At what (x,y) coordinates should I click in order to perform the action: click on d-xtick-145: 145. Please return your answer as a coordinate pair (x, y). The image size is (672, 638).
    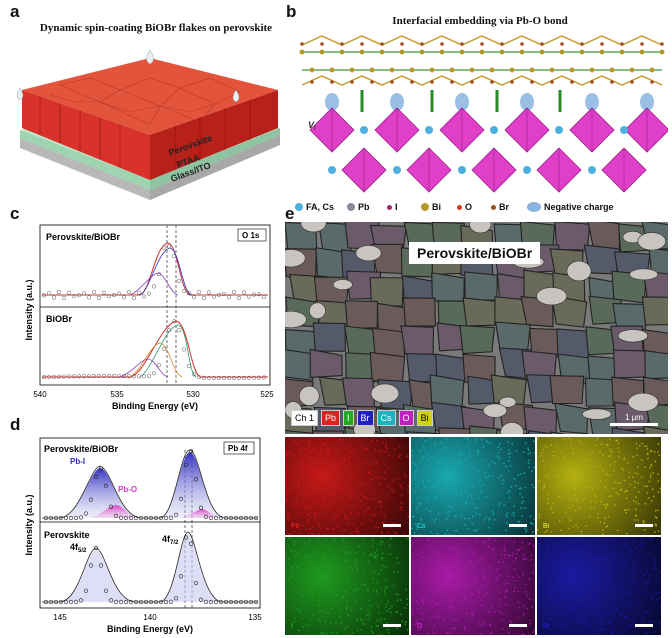
    Looking at the image, I should click on (60, 617).